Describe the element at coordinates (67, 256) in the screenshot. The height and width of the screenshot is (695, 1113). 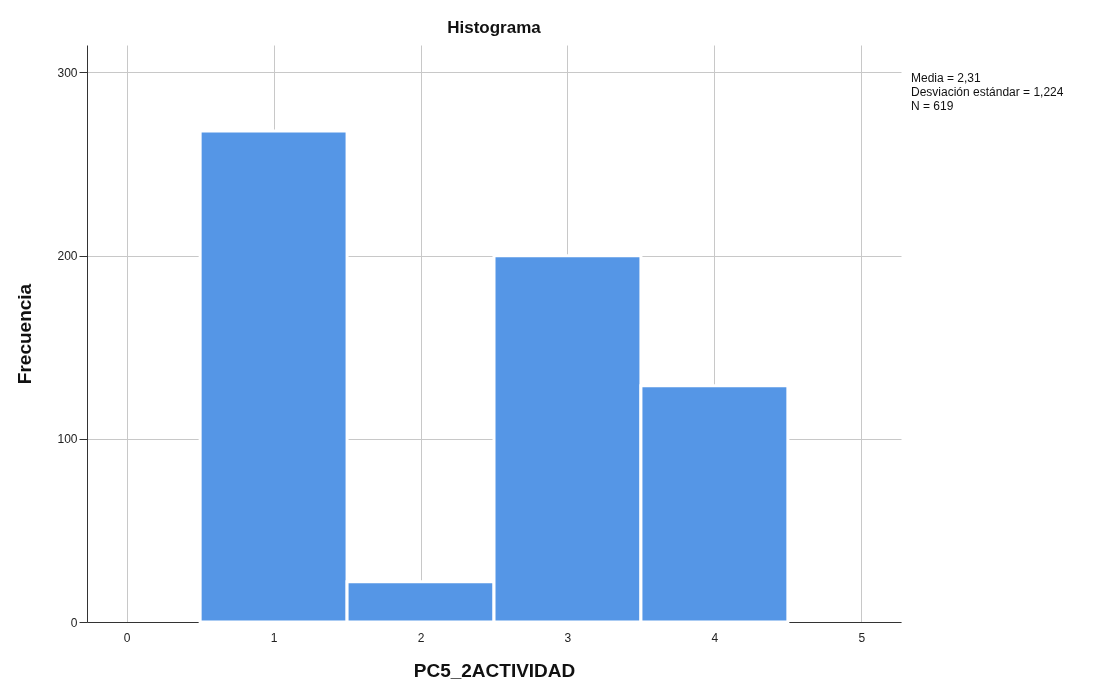
I see `y-tick-label: 200` at that location.